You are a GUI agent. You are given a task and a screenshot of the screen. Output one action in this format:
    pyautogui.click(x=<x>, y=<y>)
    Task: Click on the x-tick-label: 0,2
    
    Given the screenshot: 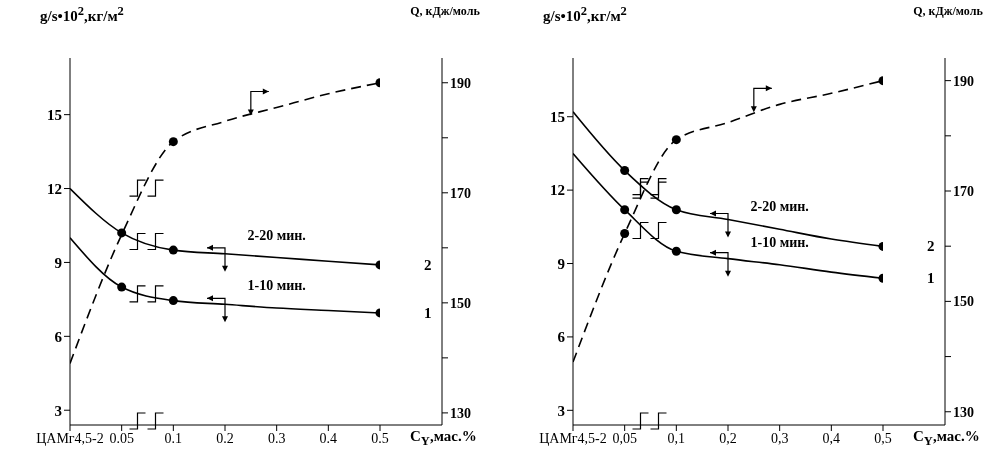 What is the action you would take?
    pyautogui.click(x=728, y=438)
    